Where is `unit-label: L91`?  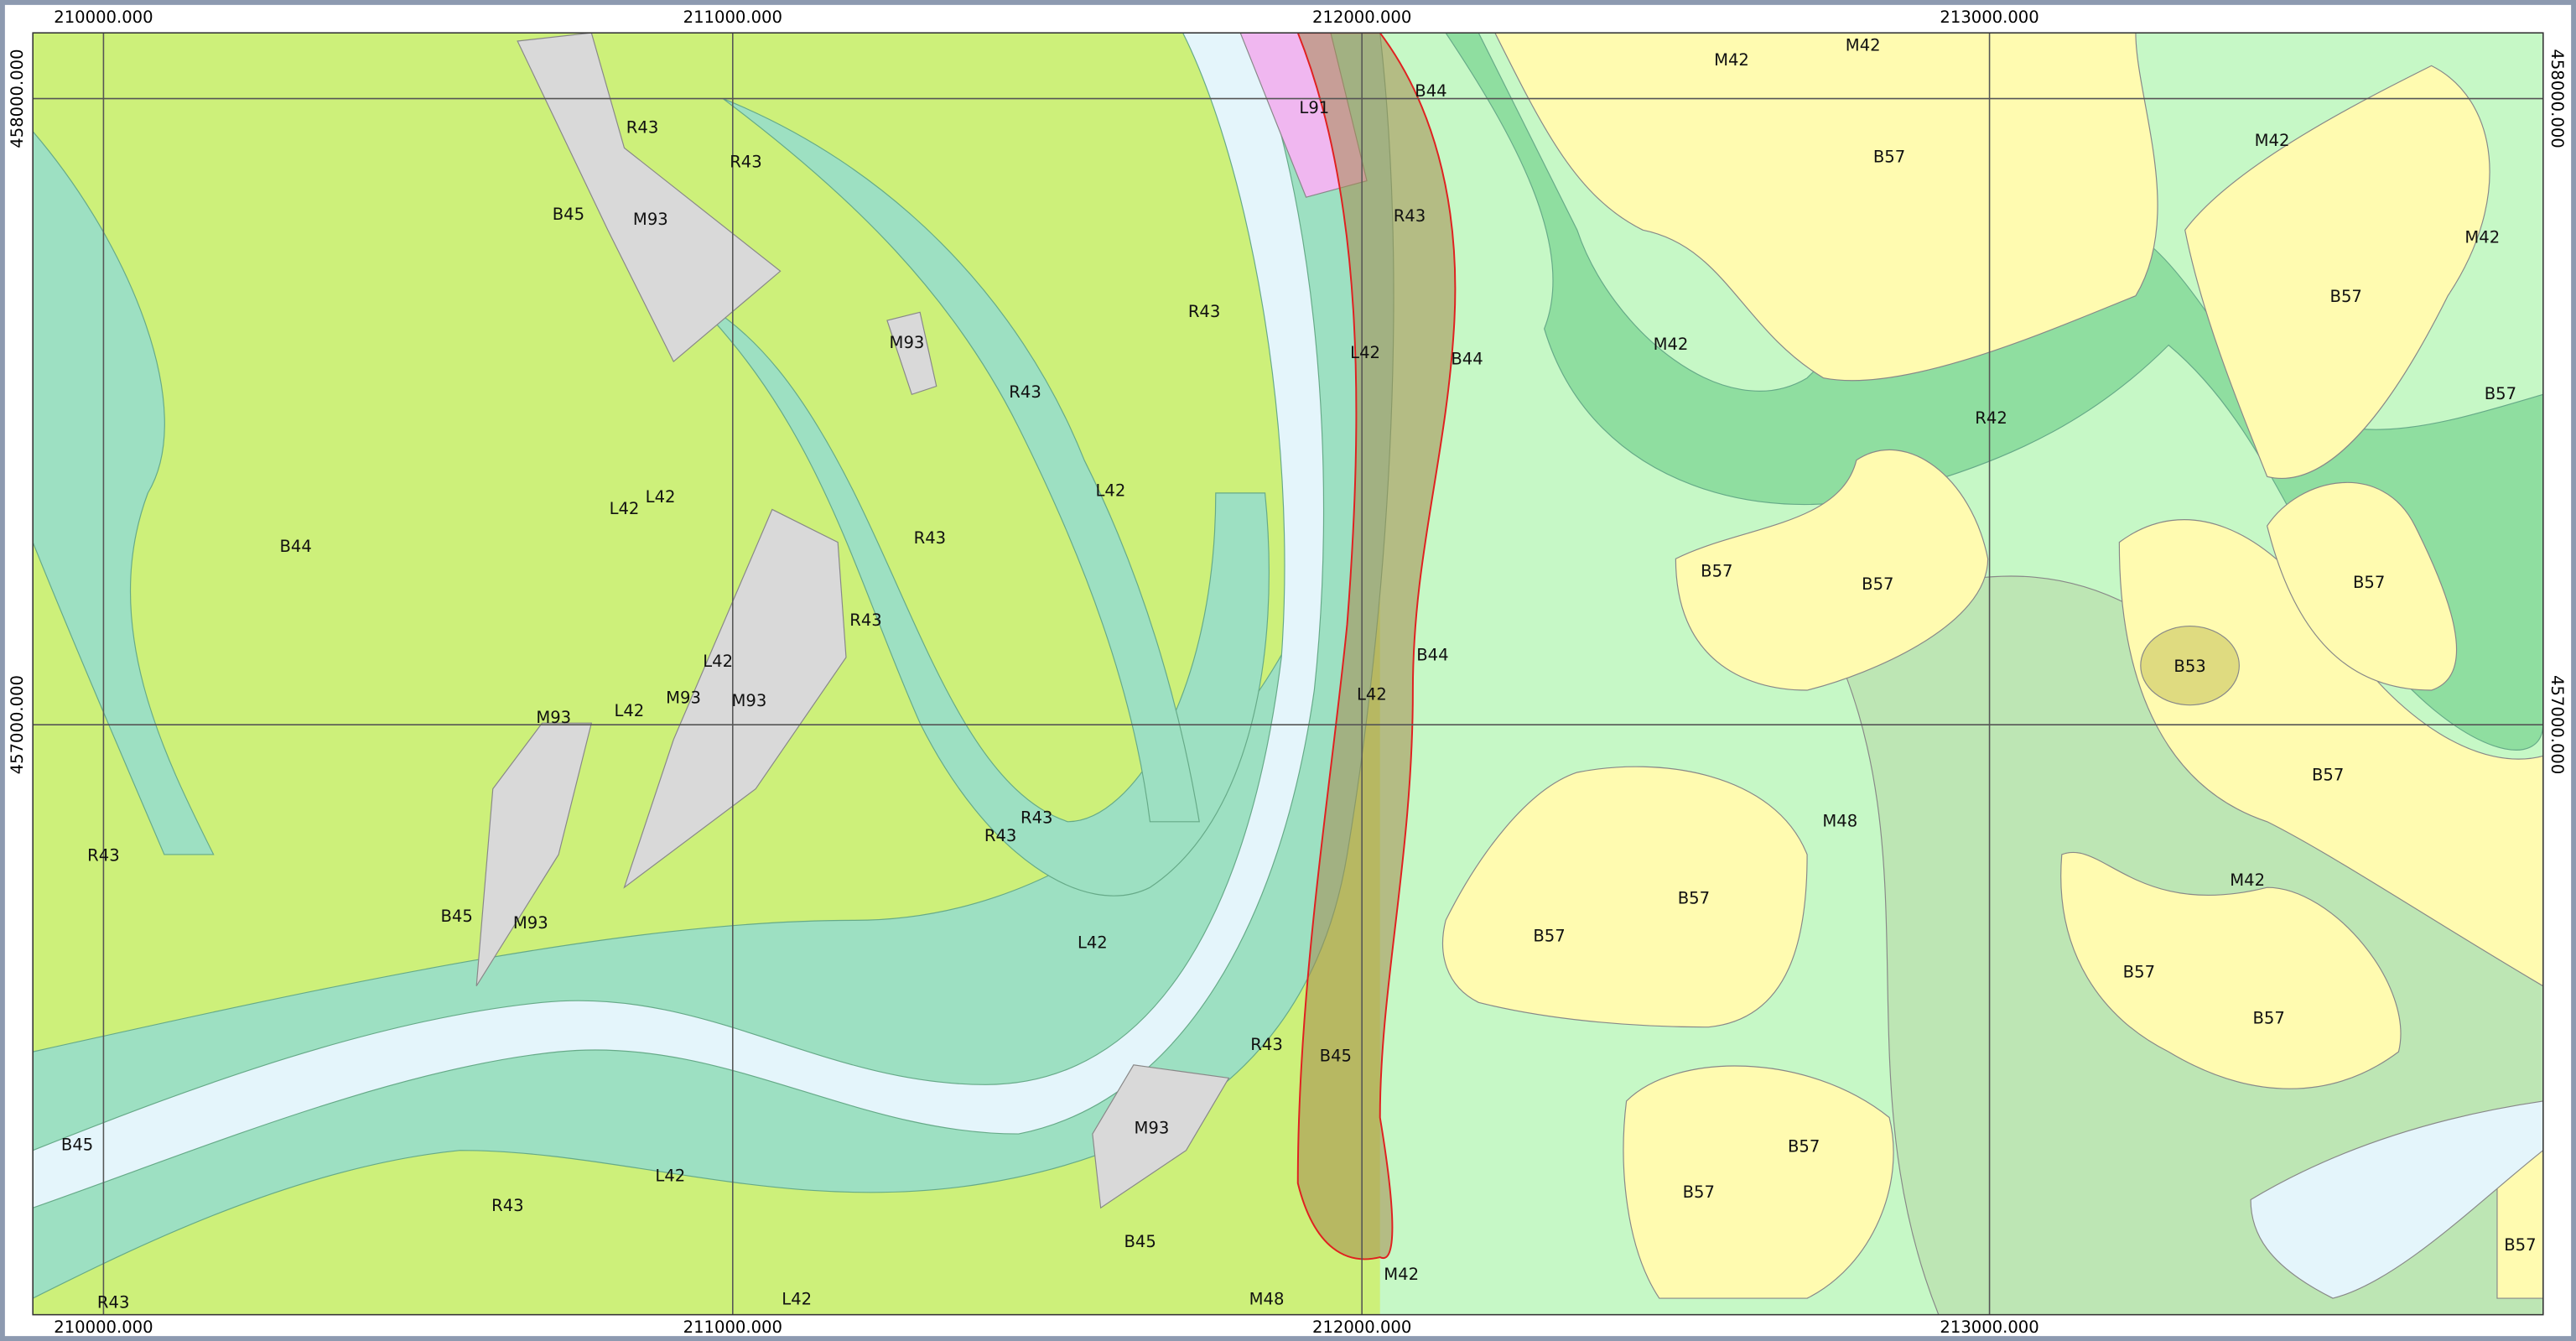
unit-label: L91 is located at coordinates (1314, 108).